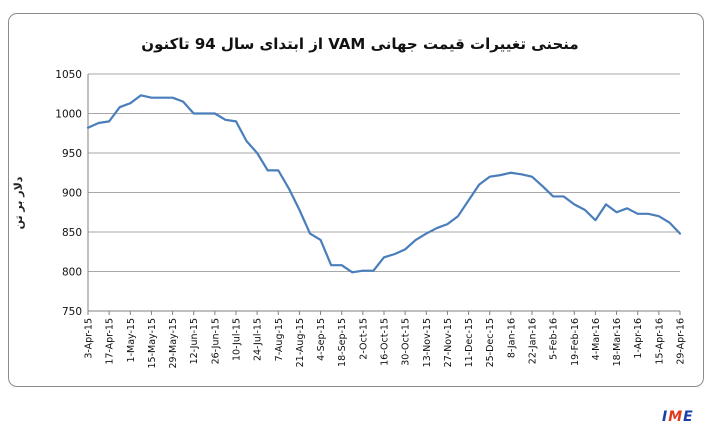  I want to click on x-tick-label: 26-Jun-15, so click(215, 341).